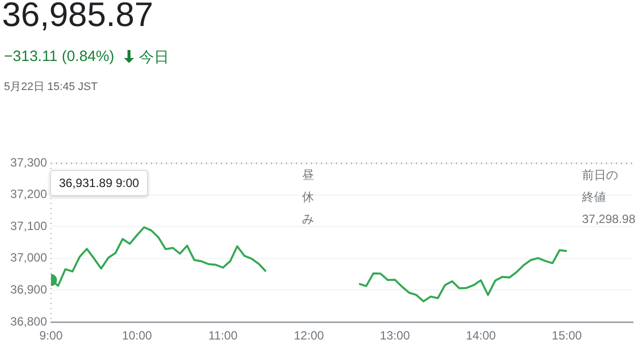  What do you see at coordinates (137, 335) in the screenshot?
I see `x-tick-label: 10:00` at bounding box center [137, 335].